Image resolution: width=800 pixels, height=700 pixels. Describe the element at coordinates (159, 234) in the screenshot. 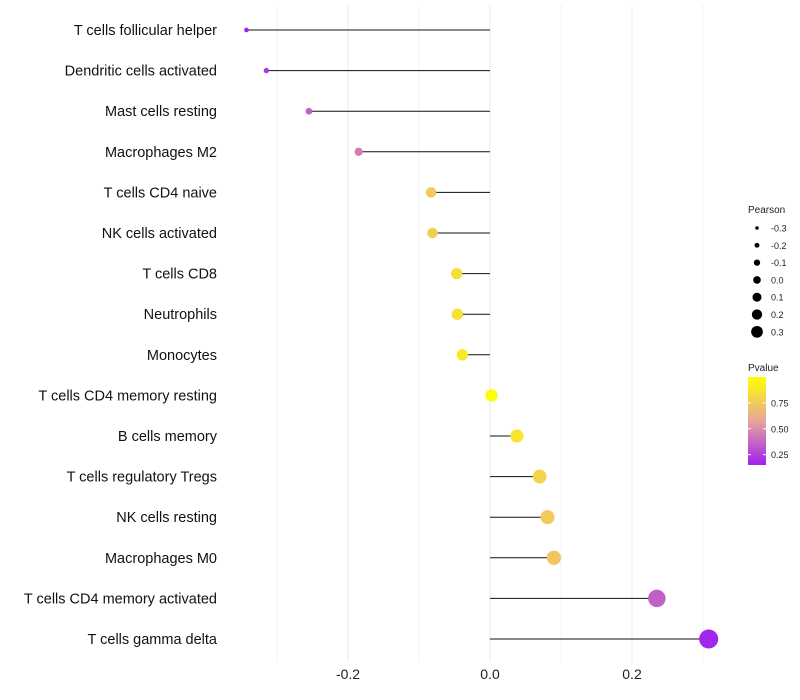

I see `category-label: NK cells activated` at that location.